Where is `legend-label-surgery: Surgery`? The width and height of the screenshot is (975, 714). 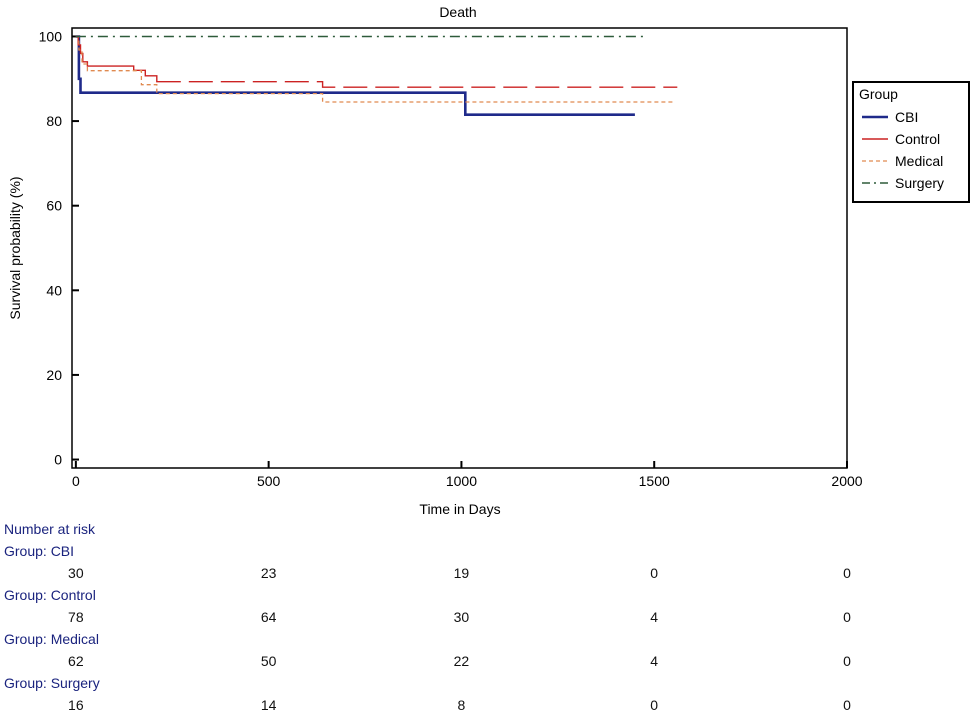
legend-label-surgery: Surgery is located at coordinates (919, 183).